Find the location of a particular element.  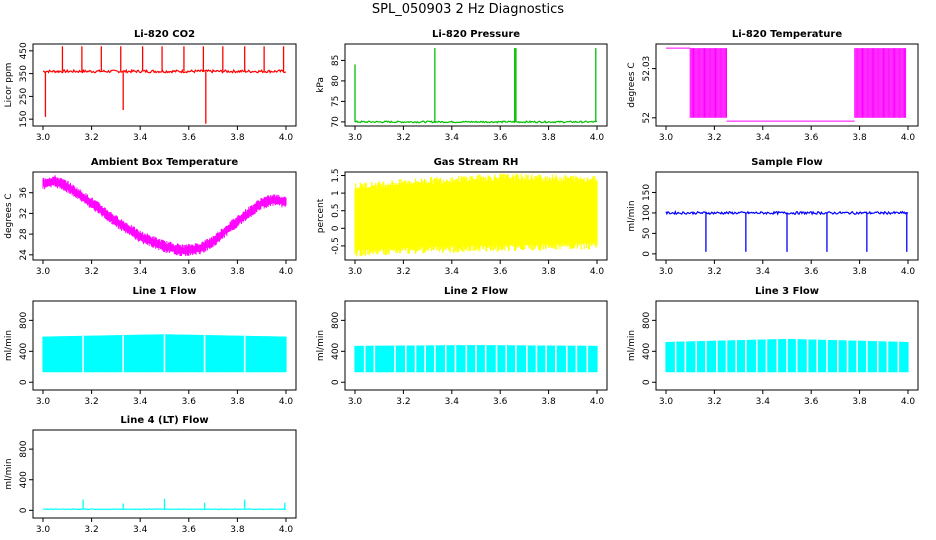

y-tick-label: 28 is located at coordinates (24, 234).